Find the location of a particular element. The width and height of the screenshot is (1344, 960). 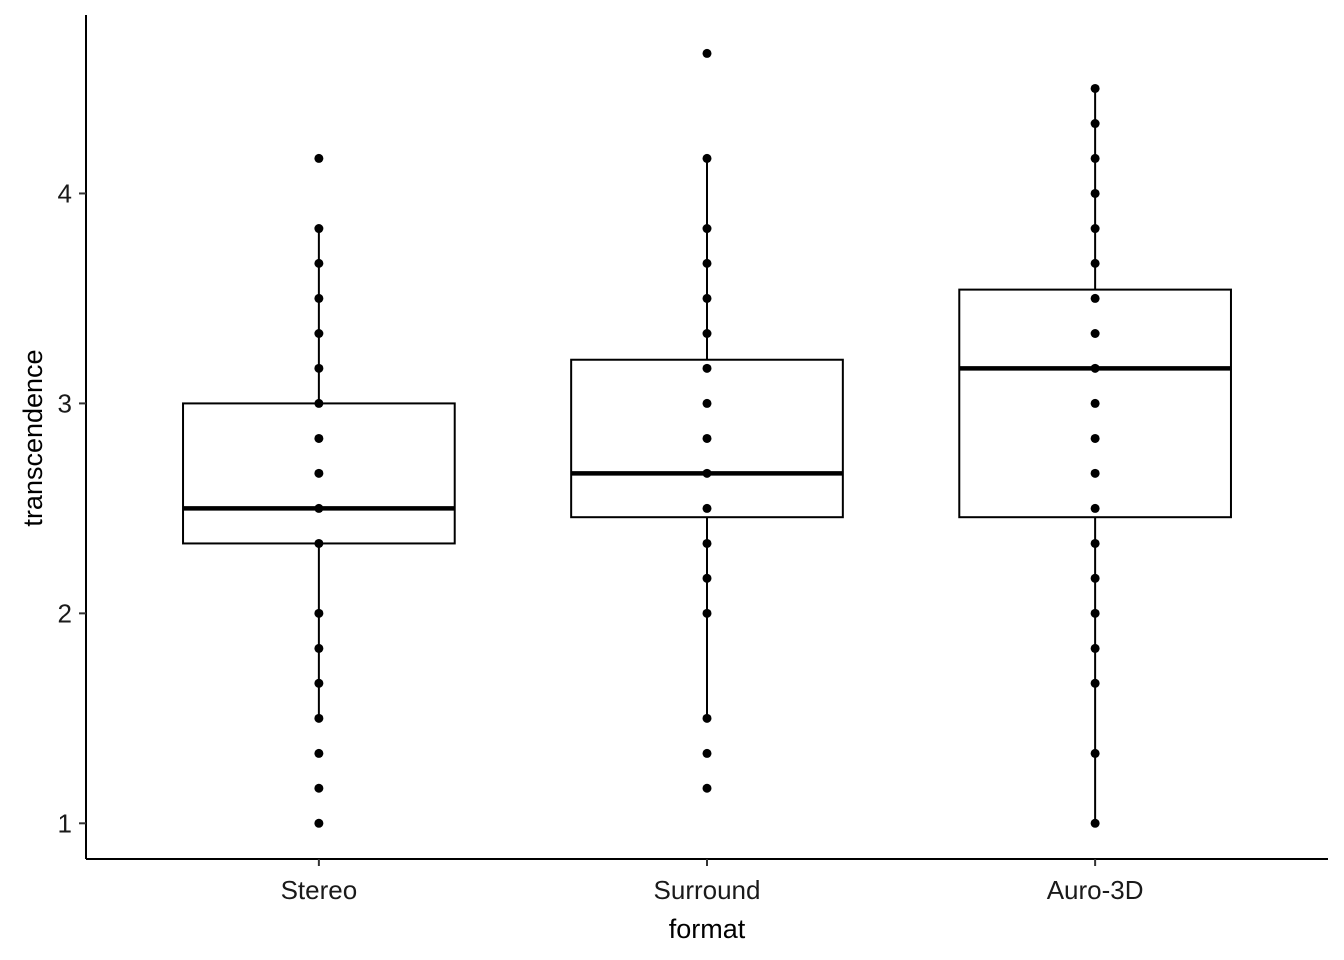

x-tick-label: Auro-3D is located at coordinates (1095, 890).